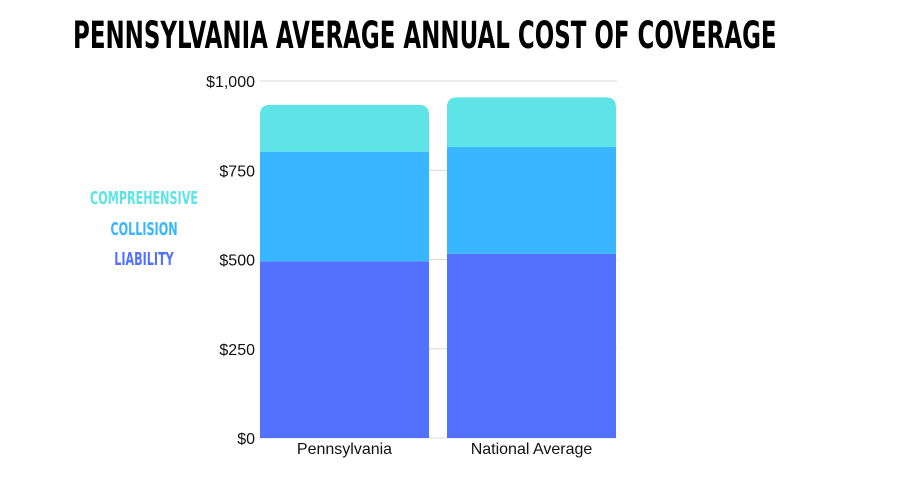  What do you see at coordinates (246, 439) in the screenshot?
I see `y-tick-label: $0` at bounding box center [246, 439].